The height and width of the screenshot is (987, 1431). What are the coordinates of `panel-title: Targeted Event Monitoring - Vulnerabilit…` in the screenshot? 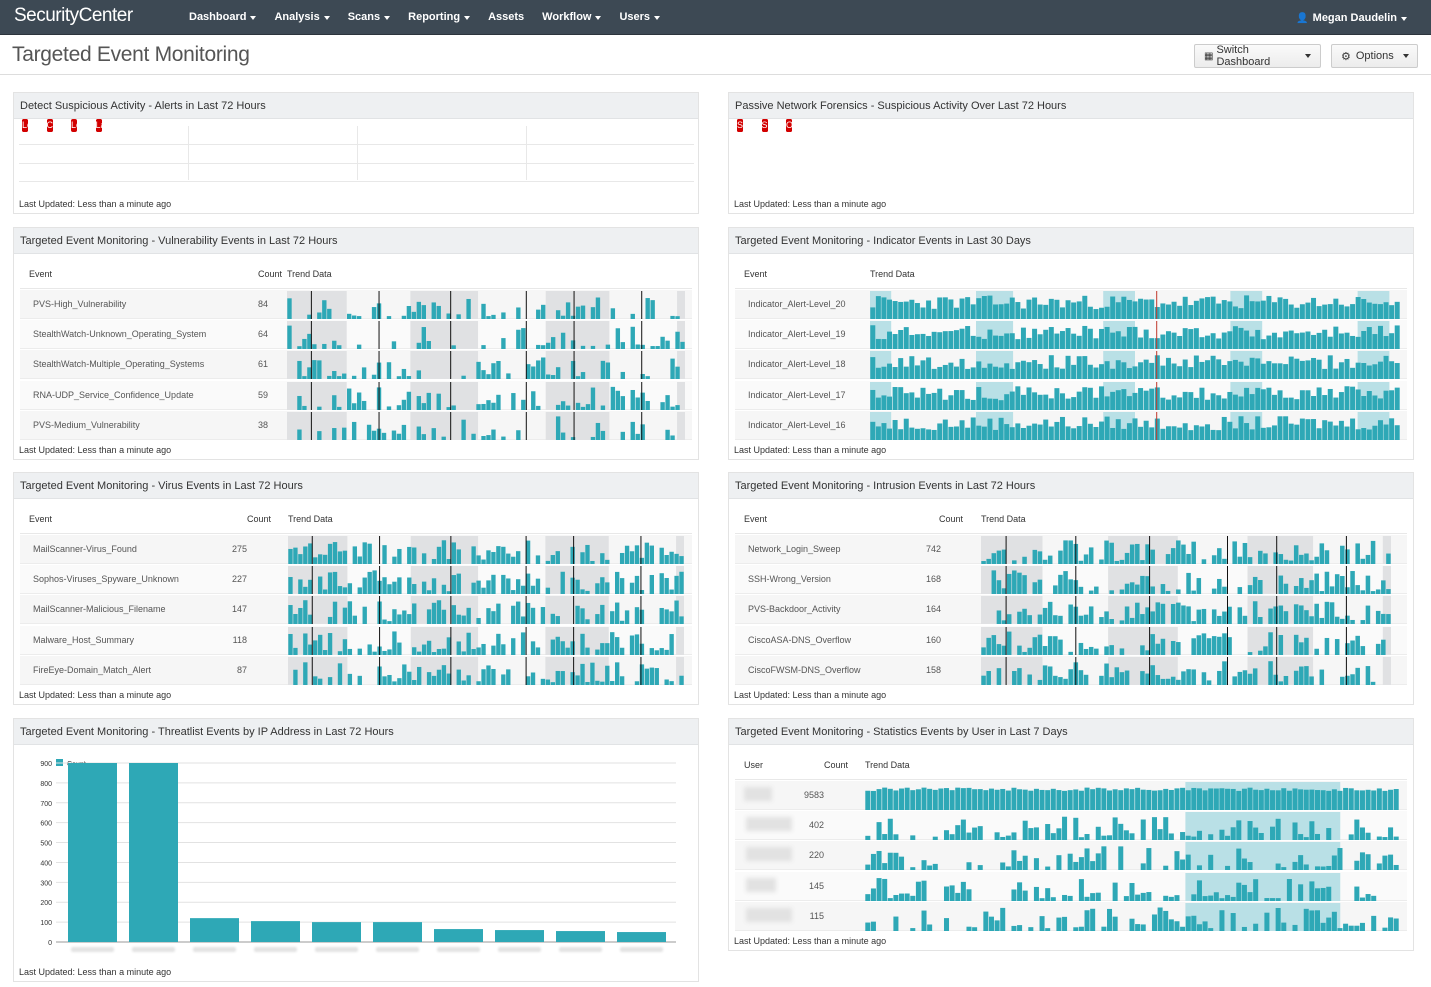 It's located at (356, 241).